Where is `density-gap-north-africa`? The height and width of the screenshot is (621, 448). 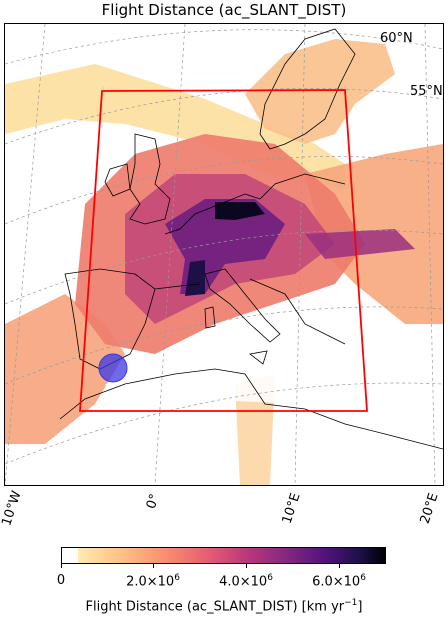 density-gap-north-africa is located at coordinates (235, 384).